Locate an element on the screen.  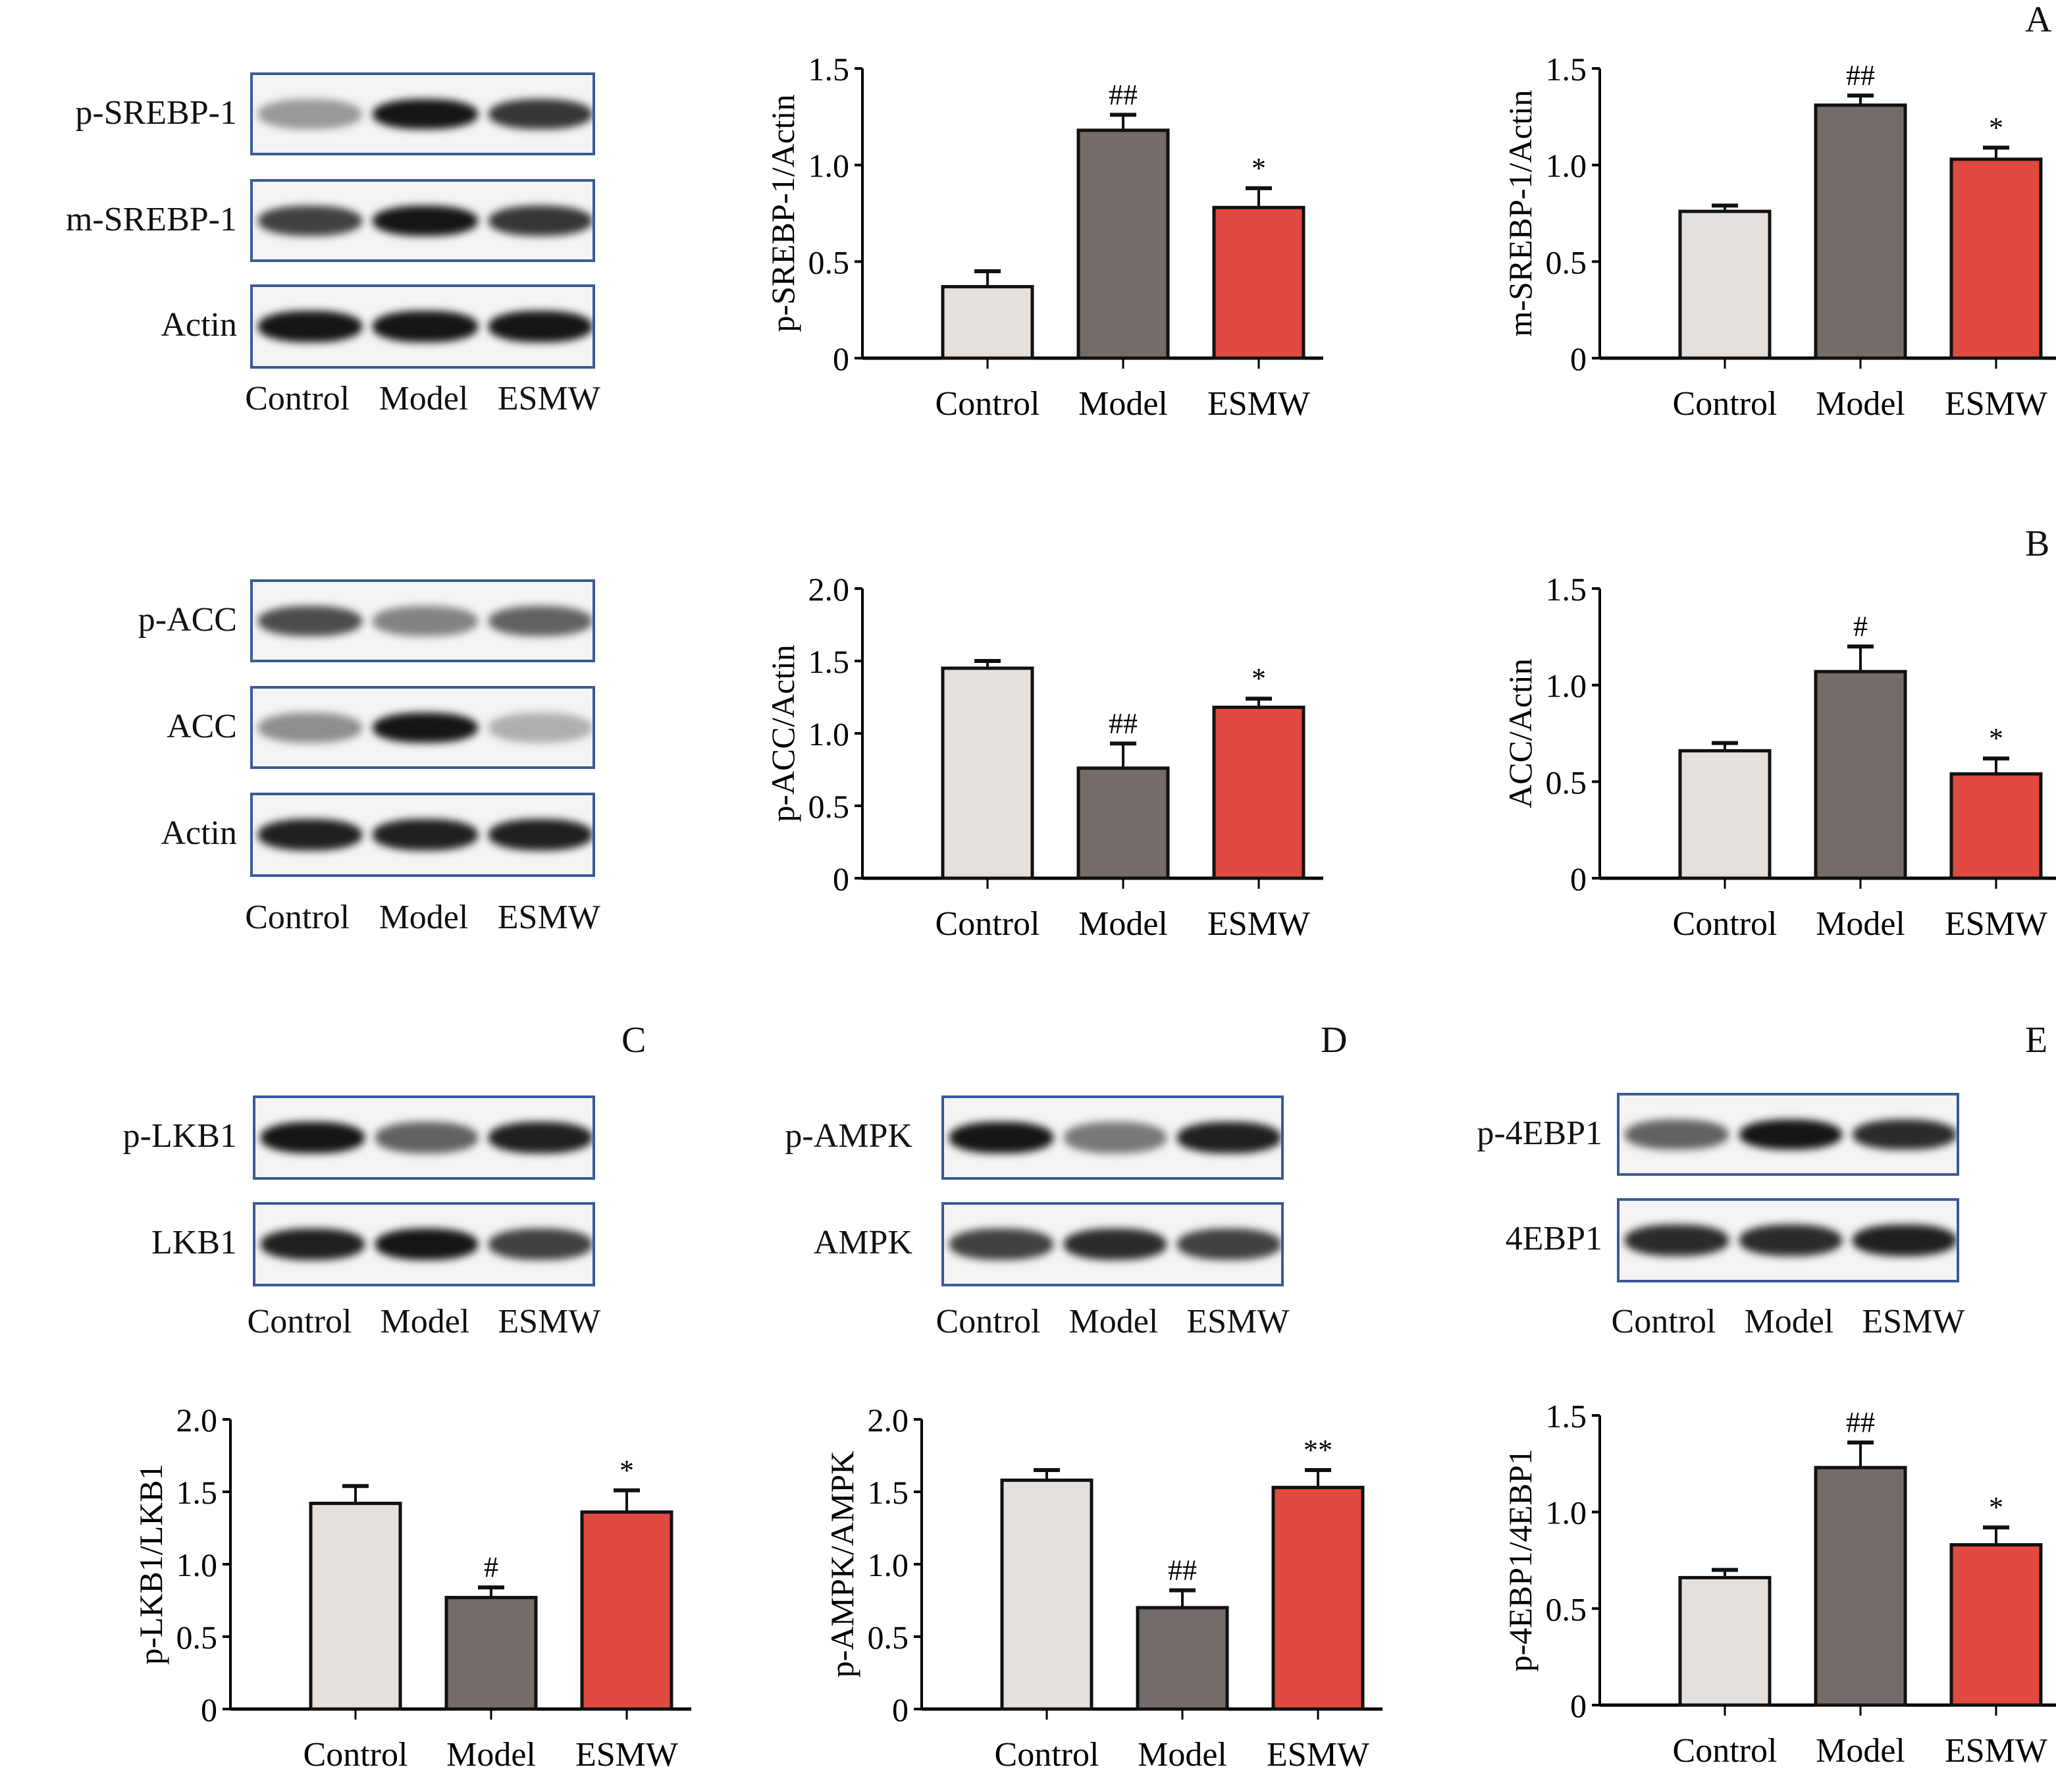
bar-chart-4: 0 0.5 1.0 1.5 ACC/Actin Control Model # ESMW * is located at coordinates (1779, 757).